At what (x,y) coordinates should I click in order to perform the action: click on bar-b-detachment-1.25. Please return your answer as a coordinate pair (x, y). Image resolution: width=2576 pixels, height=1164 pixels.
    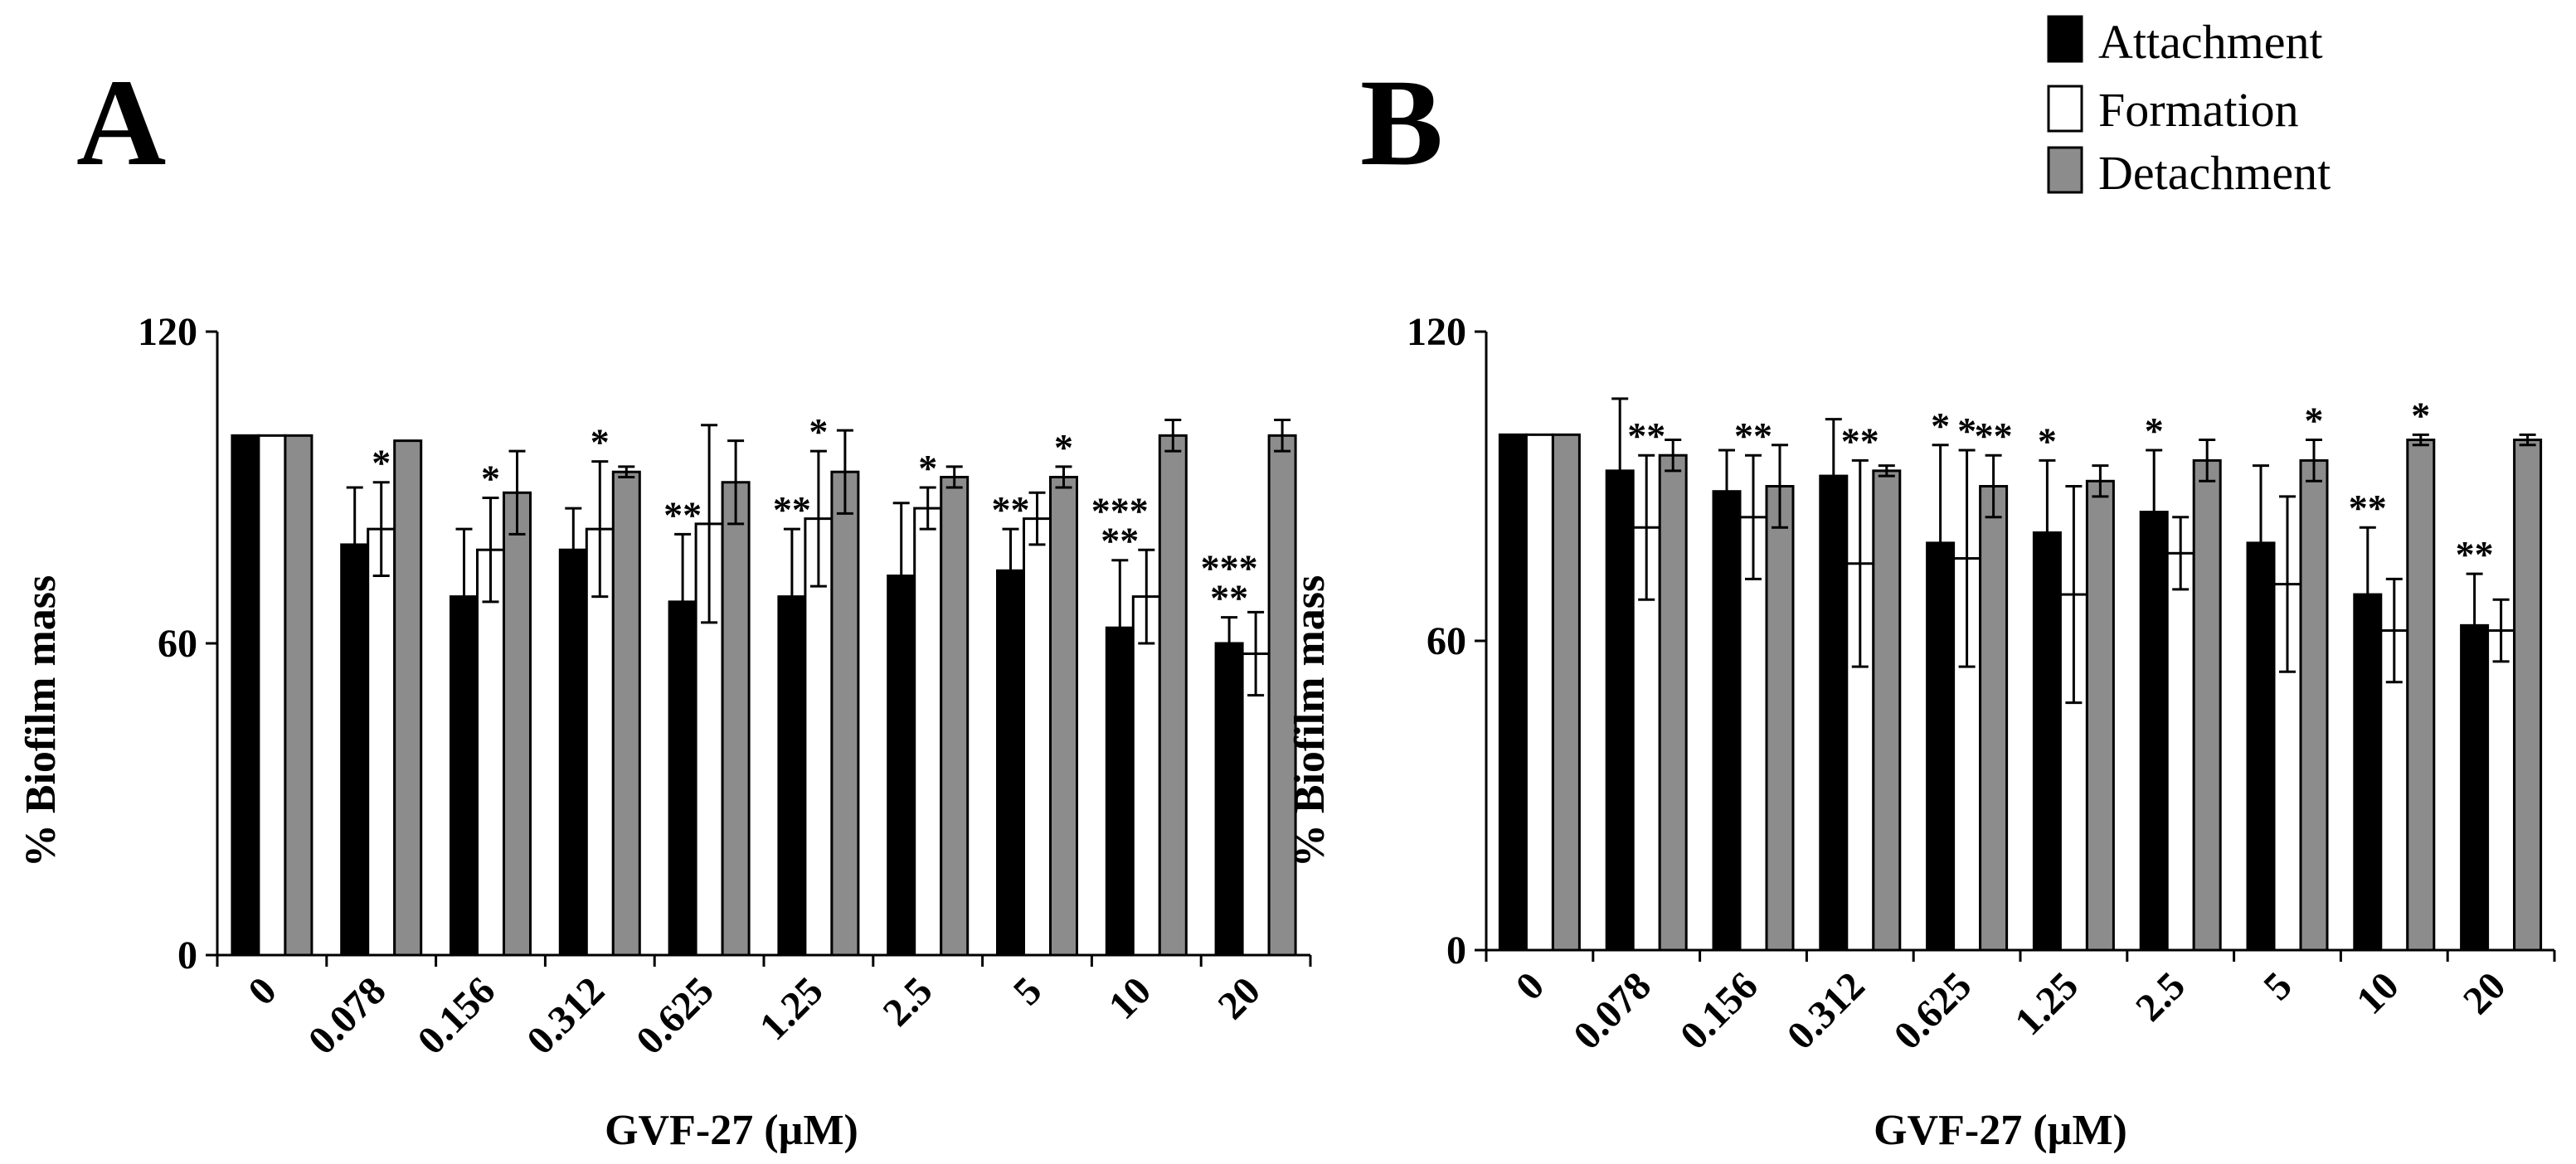
    Looking at the image, I should click on (2100, 715).